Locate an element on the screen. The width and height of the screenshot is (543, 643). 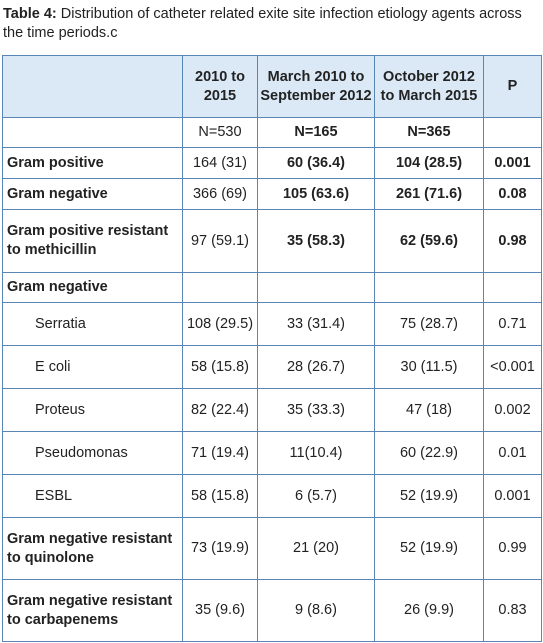
row-label: Proteus is located at coordinates (92, 410).